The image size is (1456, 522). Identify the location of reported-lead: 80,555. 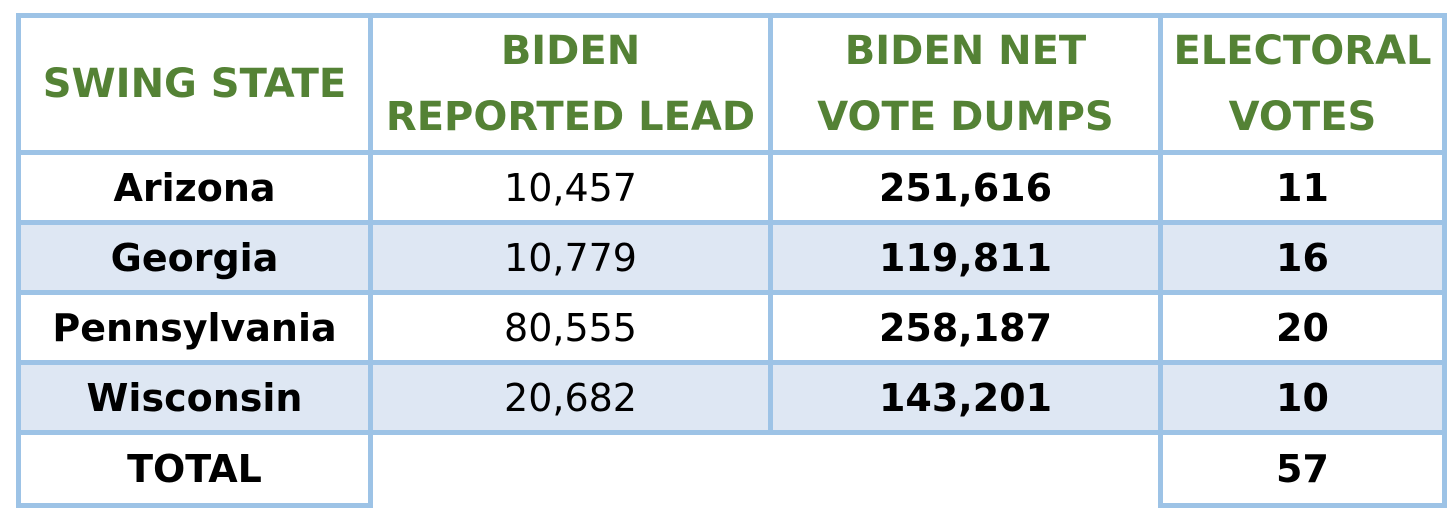
(570, 327).